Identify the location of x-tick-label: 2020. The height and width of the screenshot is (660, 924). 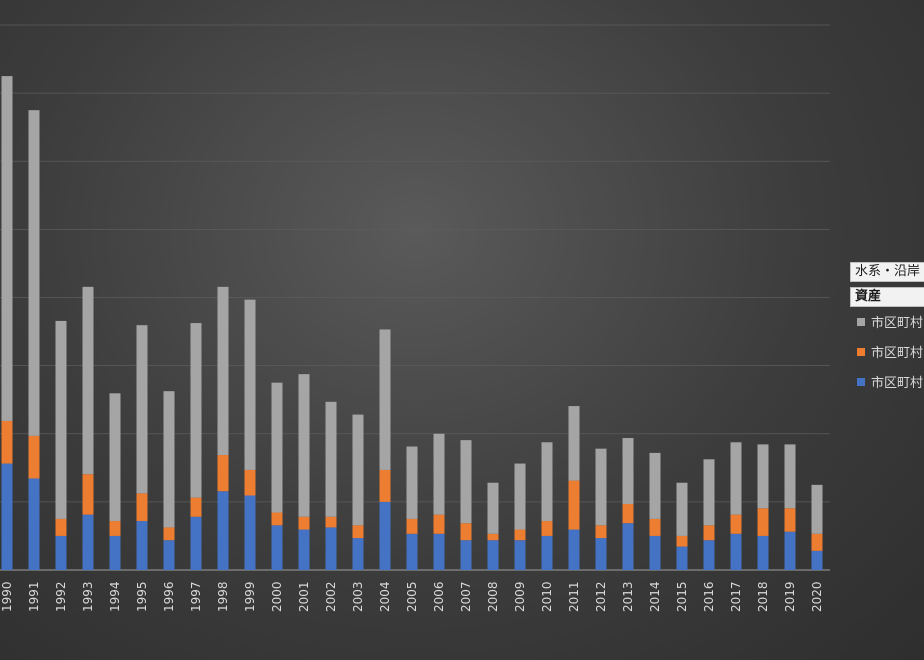
(817, 596).